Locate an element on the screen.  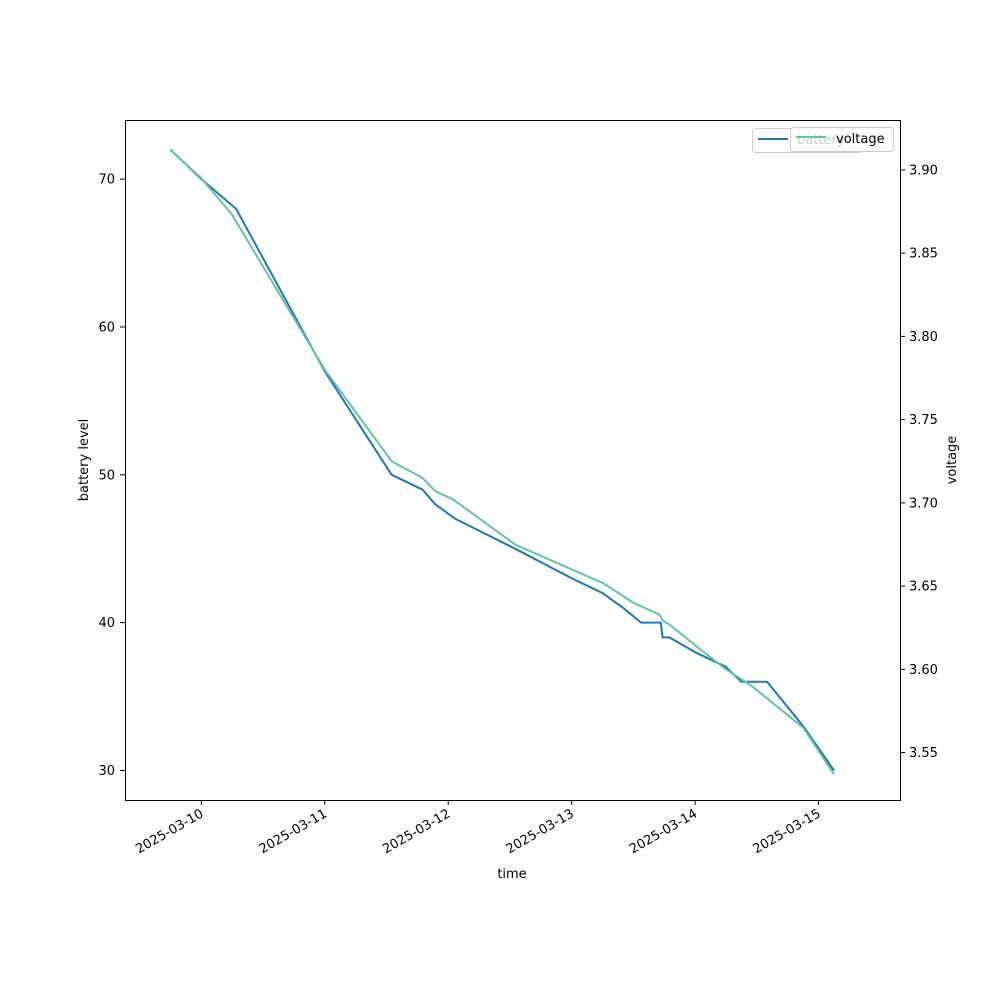
x-axis-label: time is located at coordinates (511, 874).